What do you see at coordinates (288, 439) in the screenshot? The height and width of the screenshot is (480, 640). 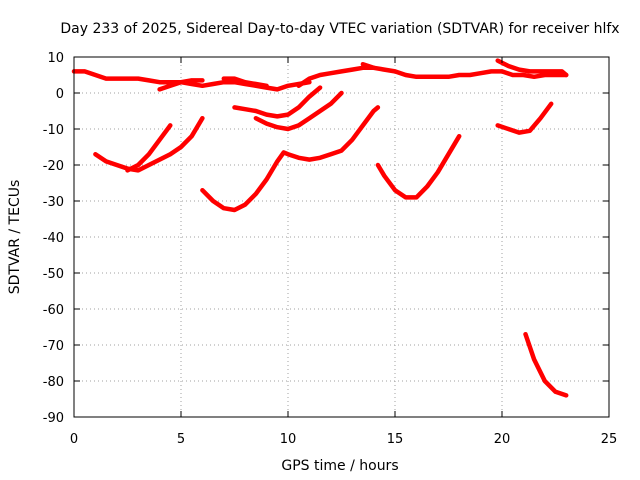 I see `x-tick-label: 10` at bounding box center [288, 439].